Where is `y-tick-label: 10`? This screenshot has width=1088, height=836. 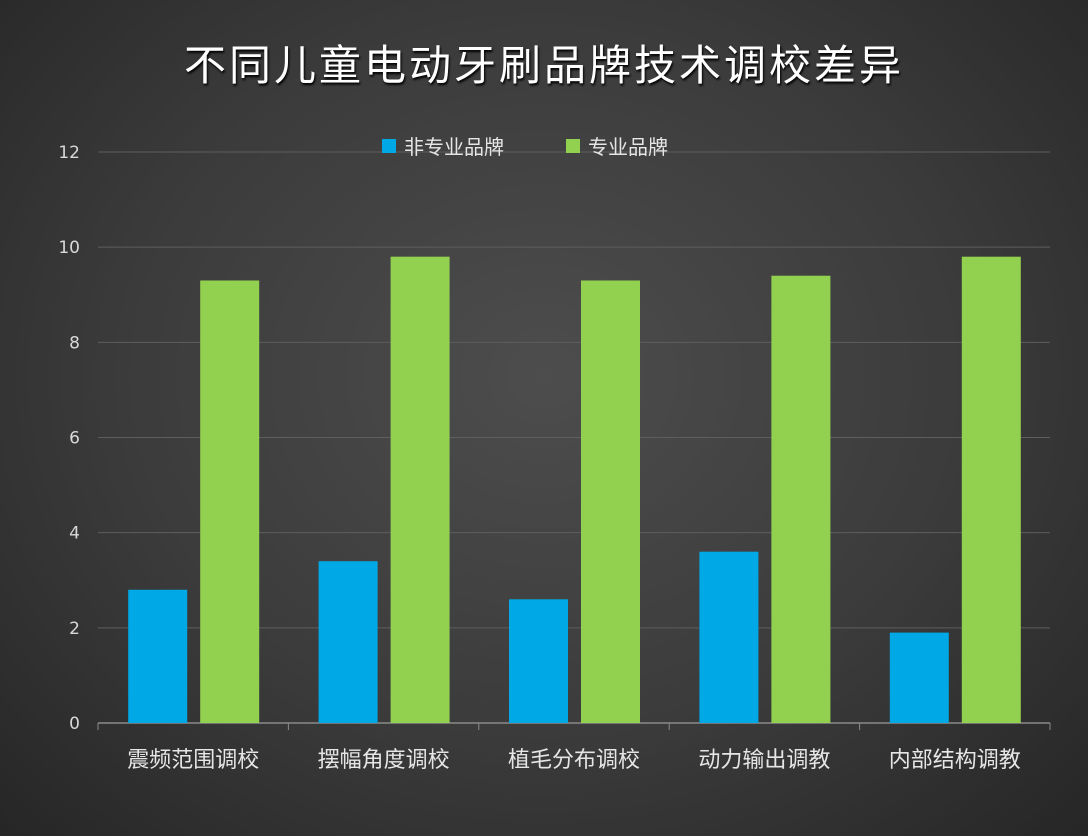 y-tick-label: 10 is located at coordinates (69, 248).